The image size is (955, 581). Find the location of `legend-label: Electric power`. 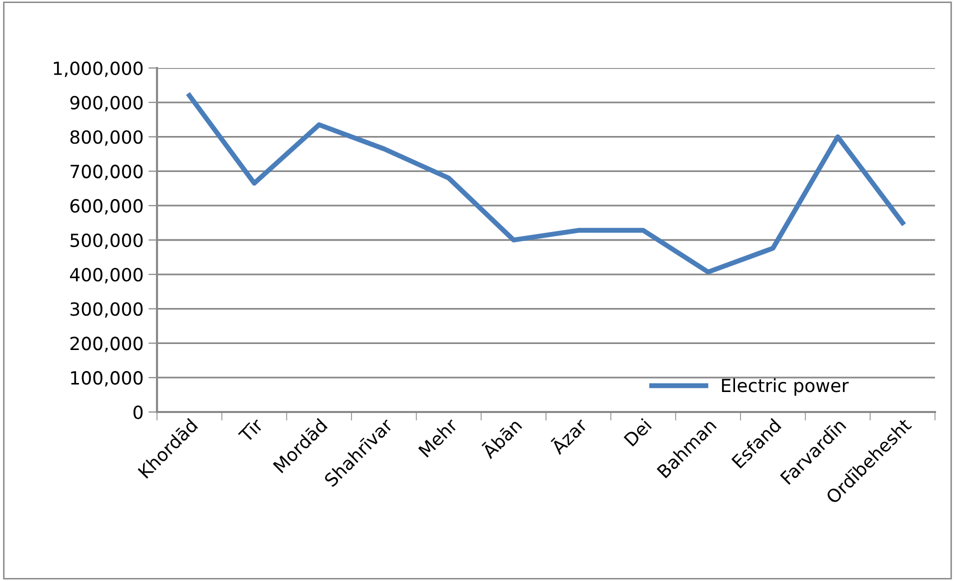

legend-label: Electric power is located at coordinates (785, 387).